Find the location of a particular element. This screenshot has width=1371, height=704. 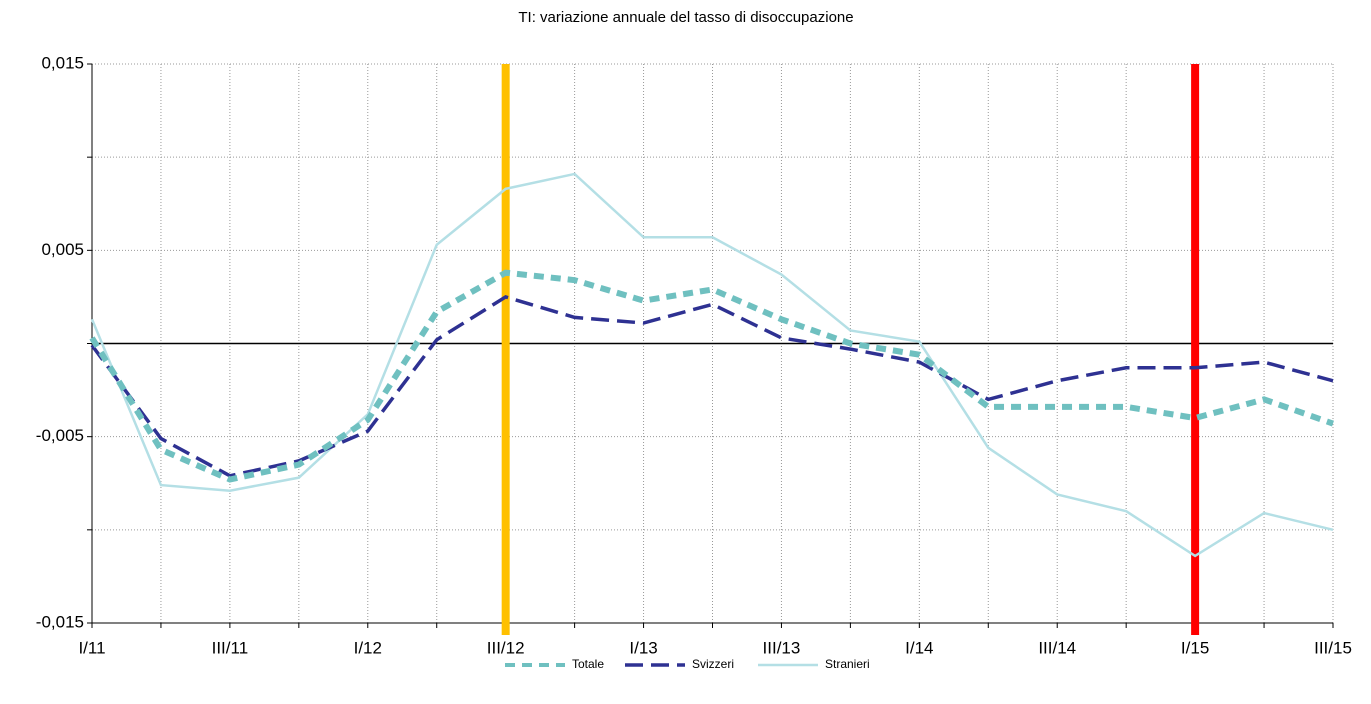

x-tick-label: III/12 is located at coordinates (506, 647).